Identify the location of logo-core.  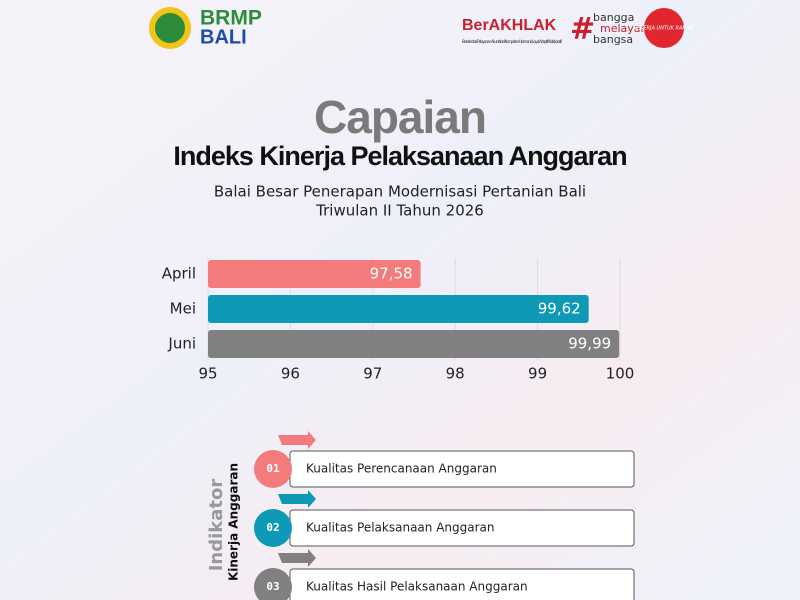
(170, 28).